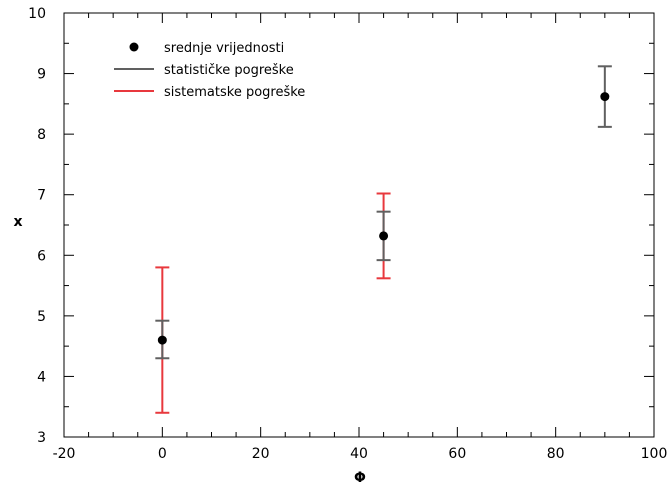  What do you see at coordinates (234, 92) in the screenshot?
I see `legend-label: sistematske pogreške` at bounding box center [234, 92].